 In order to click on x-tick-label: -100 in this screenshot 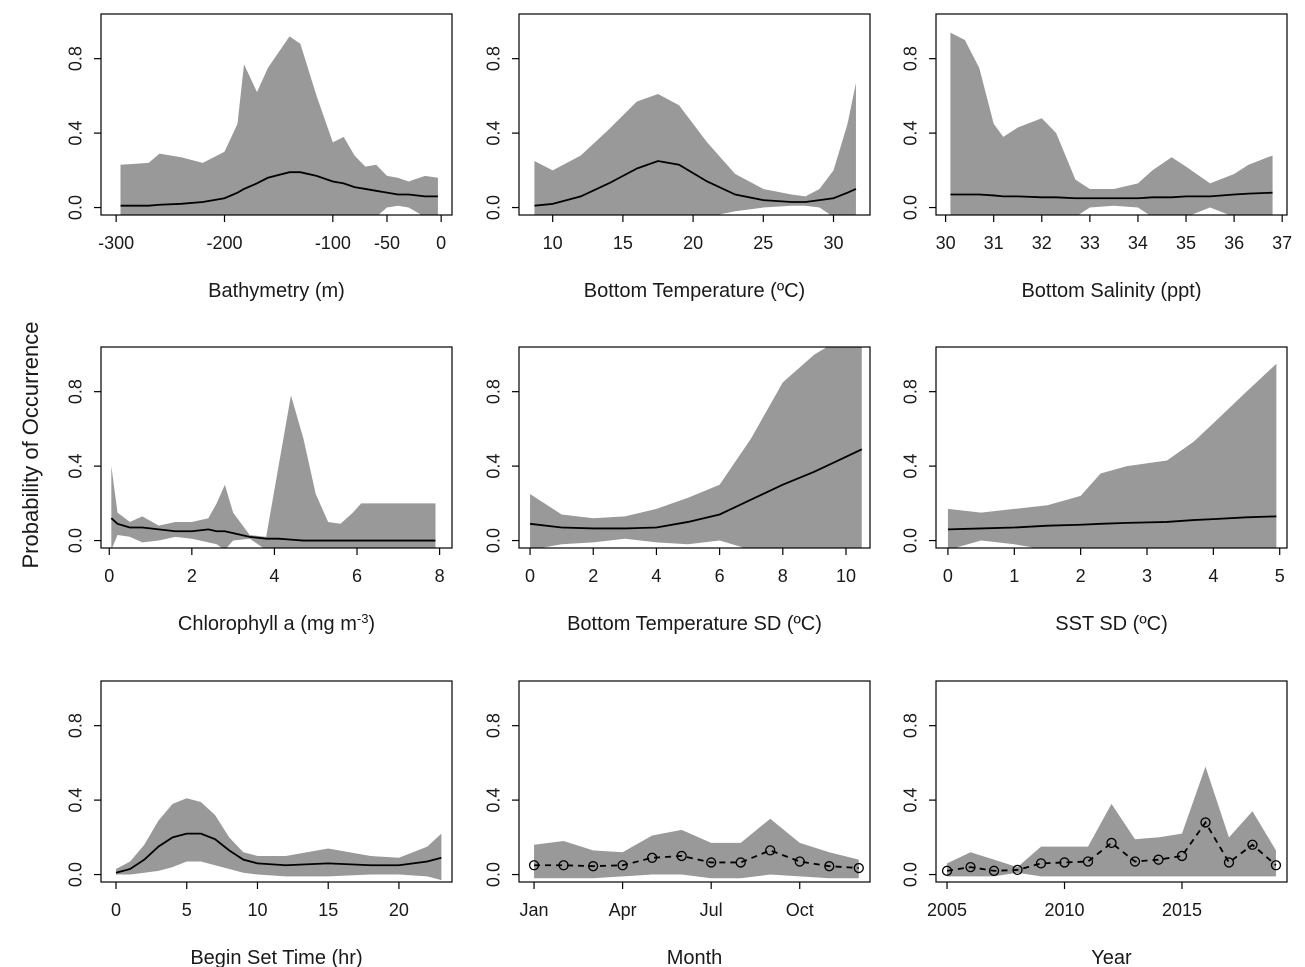, I will do `click(333, 243)`.